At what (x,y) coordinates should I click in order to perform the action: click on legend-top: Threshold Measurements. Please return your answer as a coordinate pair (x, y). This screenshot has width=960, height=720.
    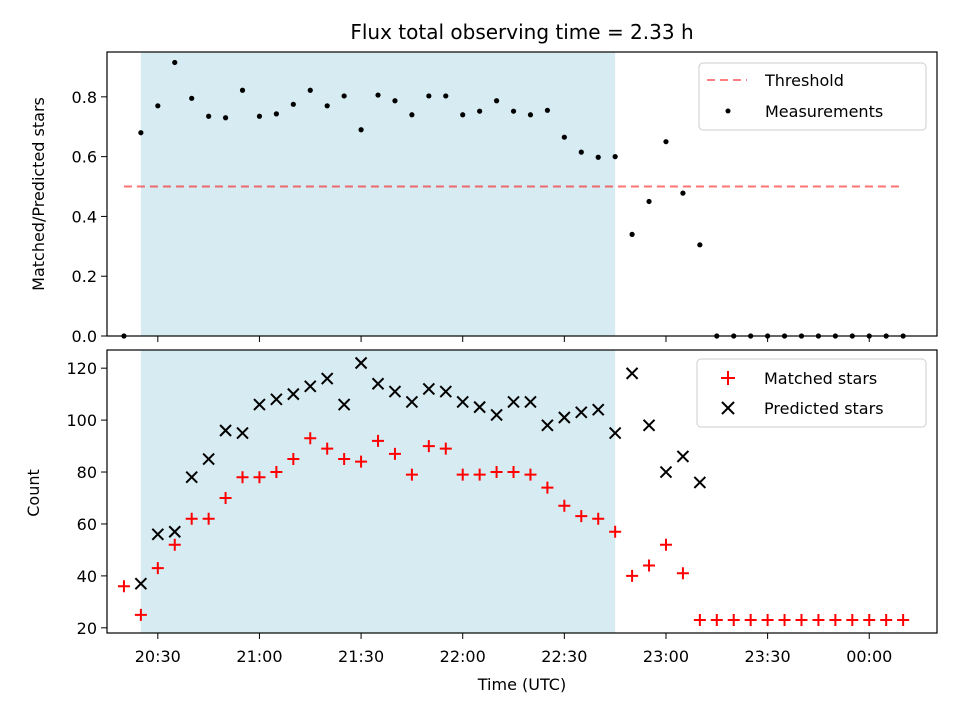
    Looking at the image, I should click on (812, 96).